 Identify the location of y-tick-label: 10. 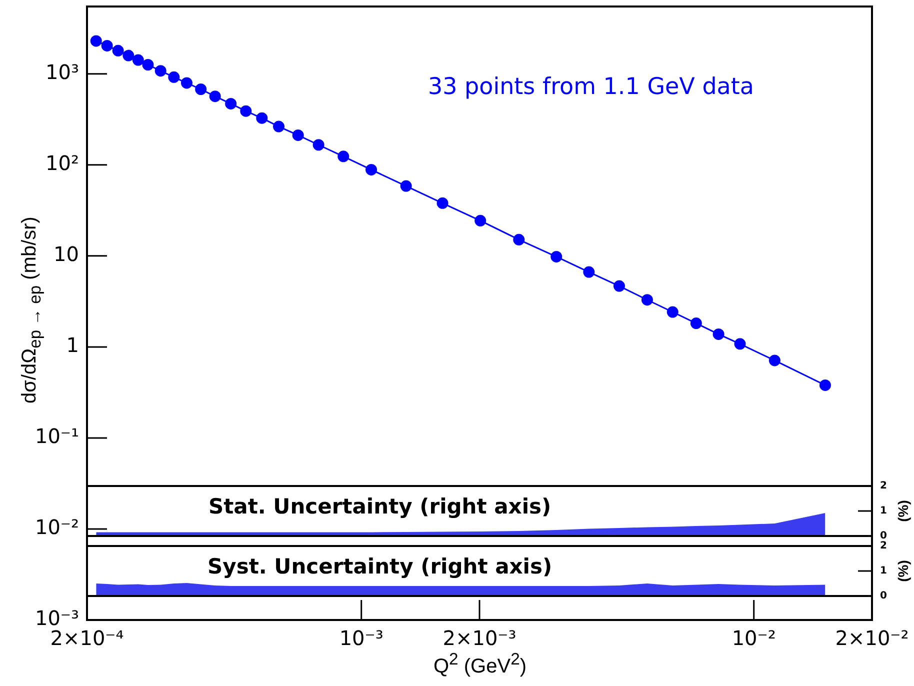
(66, 254).